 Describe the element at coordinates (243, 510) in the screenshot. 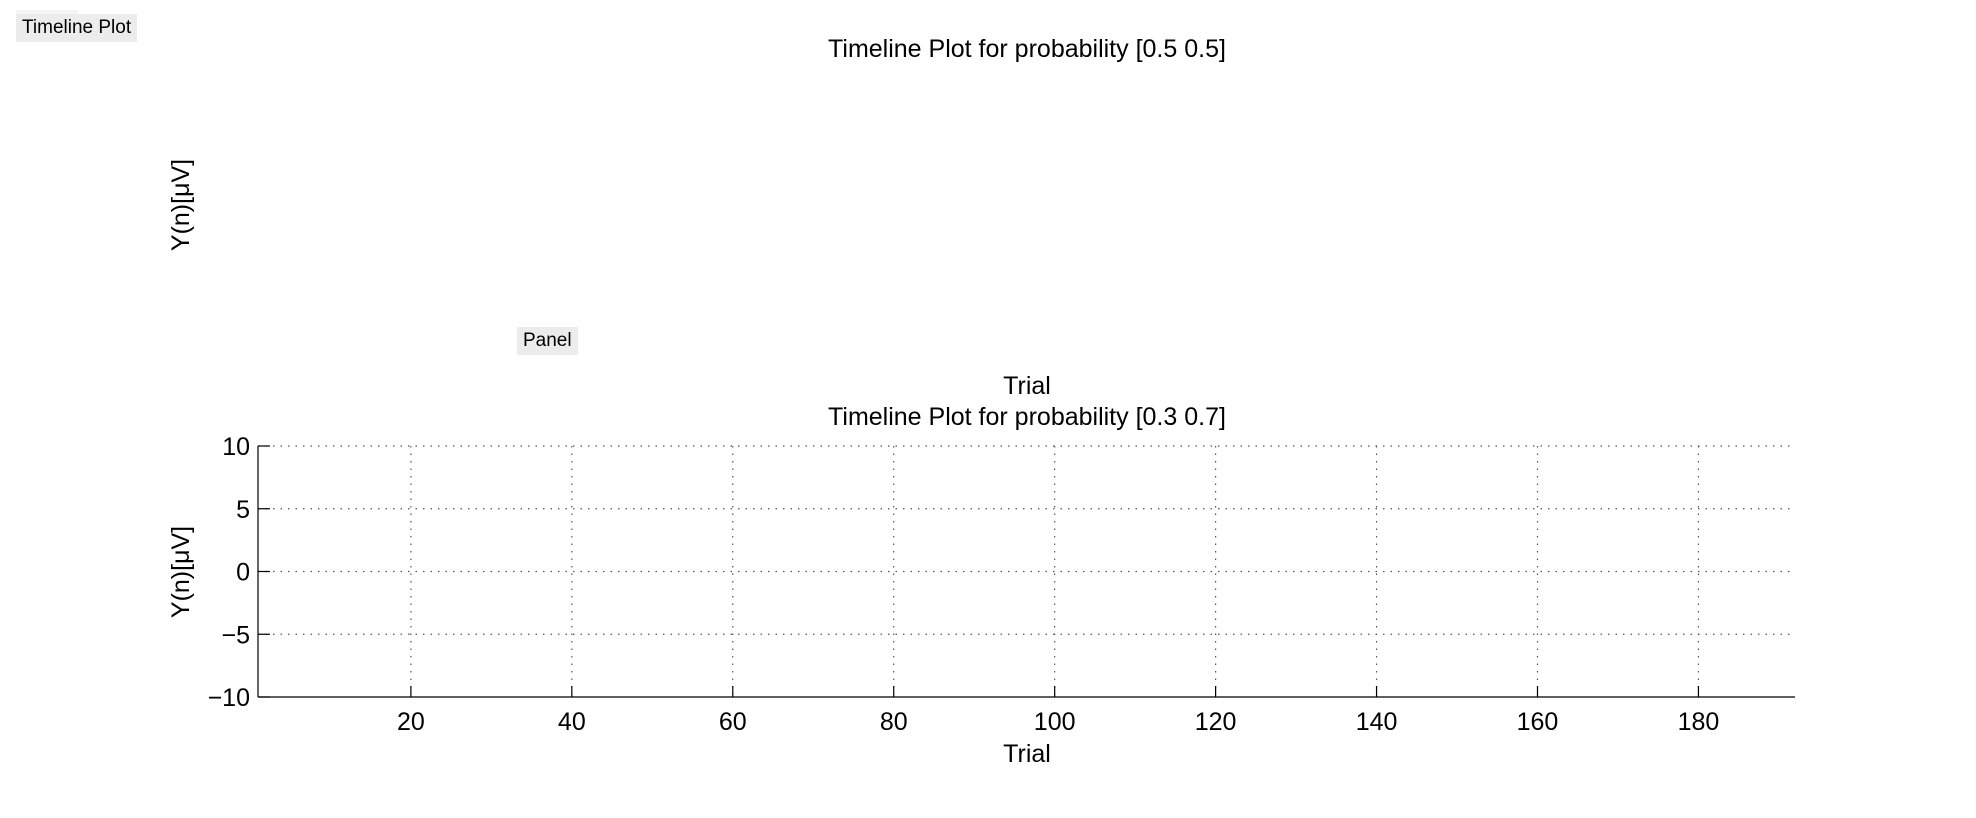

I see `y-tick-label: 5` at that location.